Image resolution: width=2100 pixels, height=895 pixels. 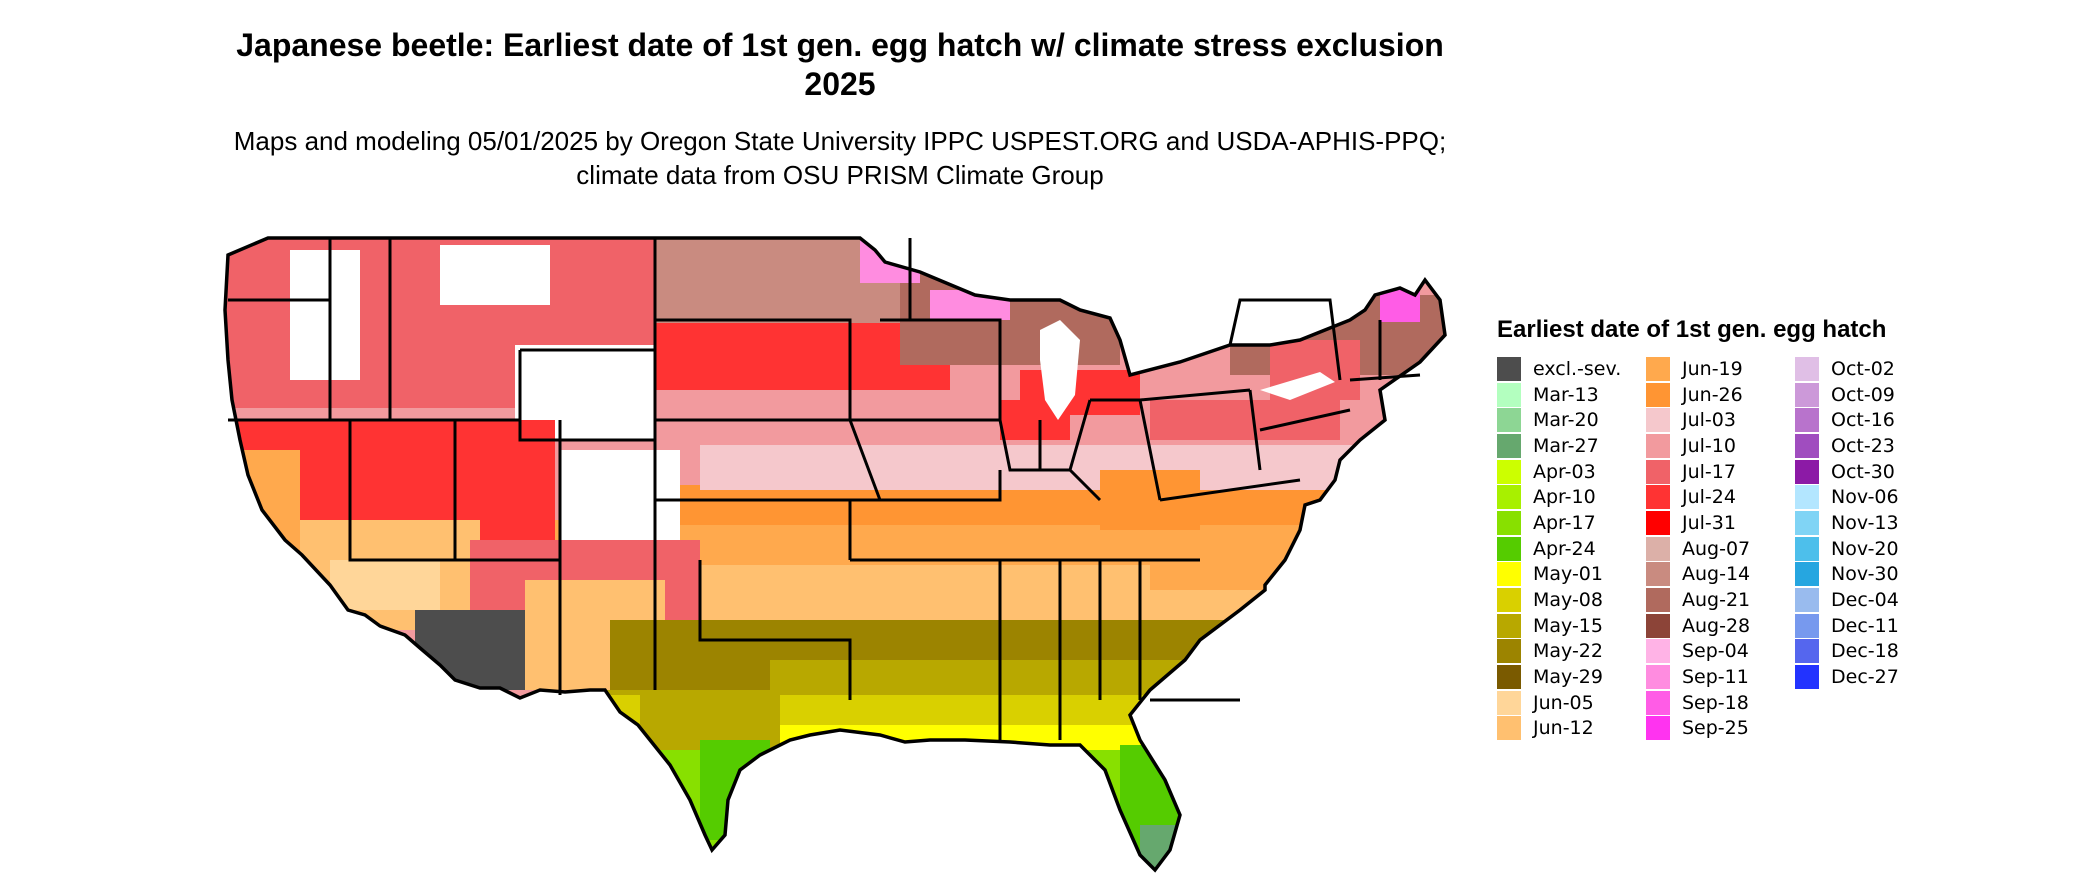 I want to click on legend-item: Jun-19, so click(x=1720, y=369).